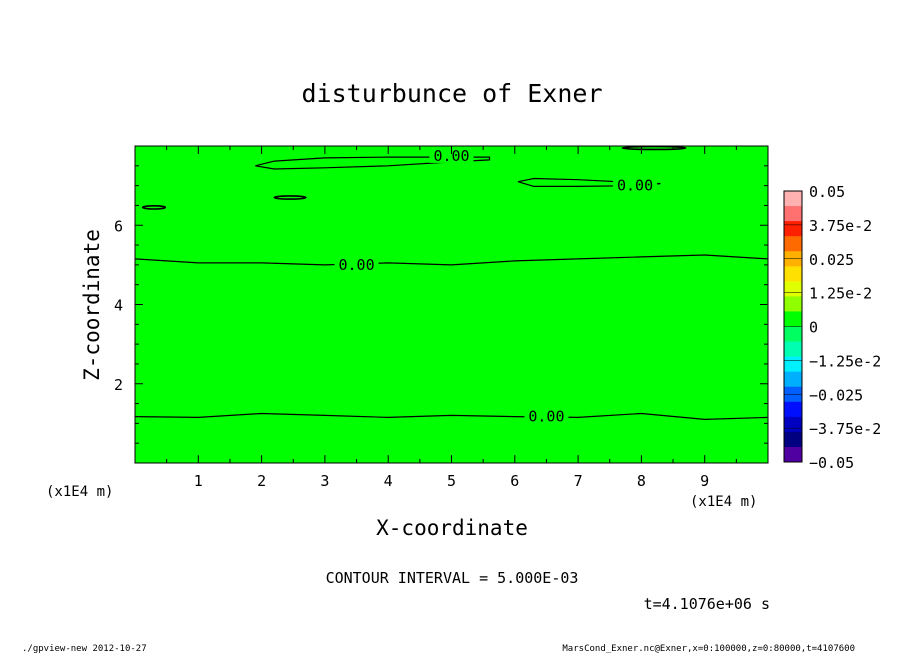 This screenshot has height=654, width=904. I want to click on colorbar-label: 0, so click(813, 328).